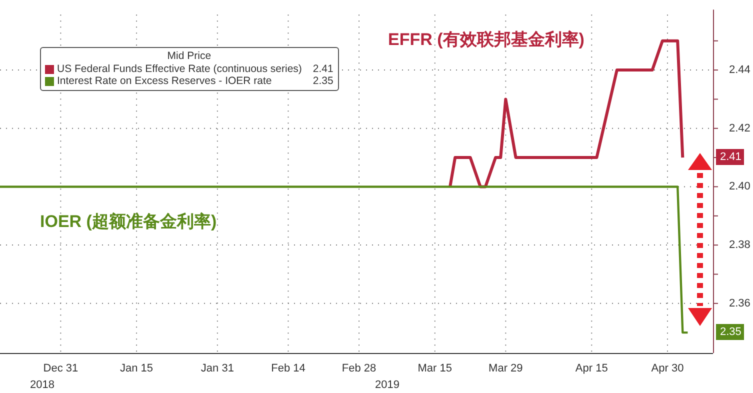 The height and width of the screenshot is (393, 753). What do you see at coordinates (323, 81) in the screenshot?
I see `annotation: 2.35` at bounding box center [323, 81].